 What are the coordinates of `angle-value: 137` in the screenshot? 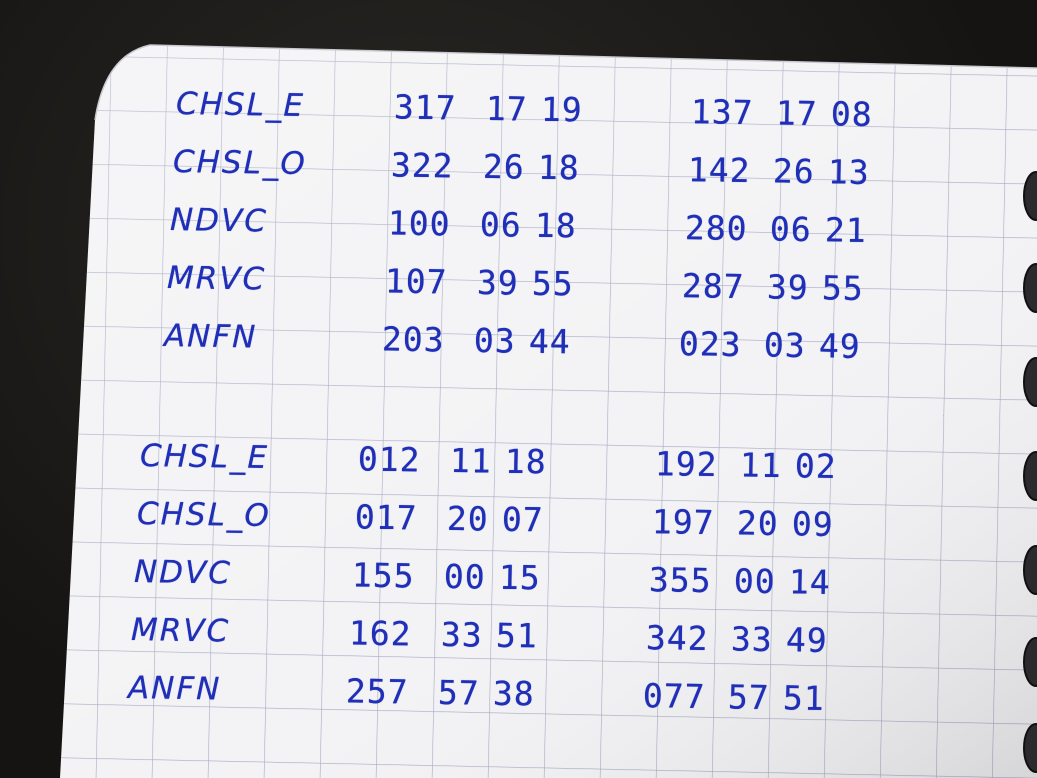 It's located at (722, 112).